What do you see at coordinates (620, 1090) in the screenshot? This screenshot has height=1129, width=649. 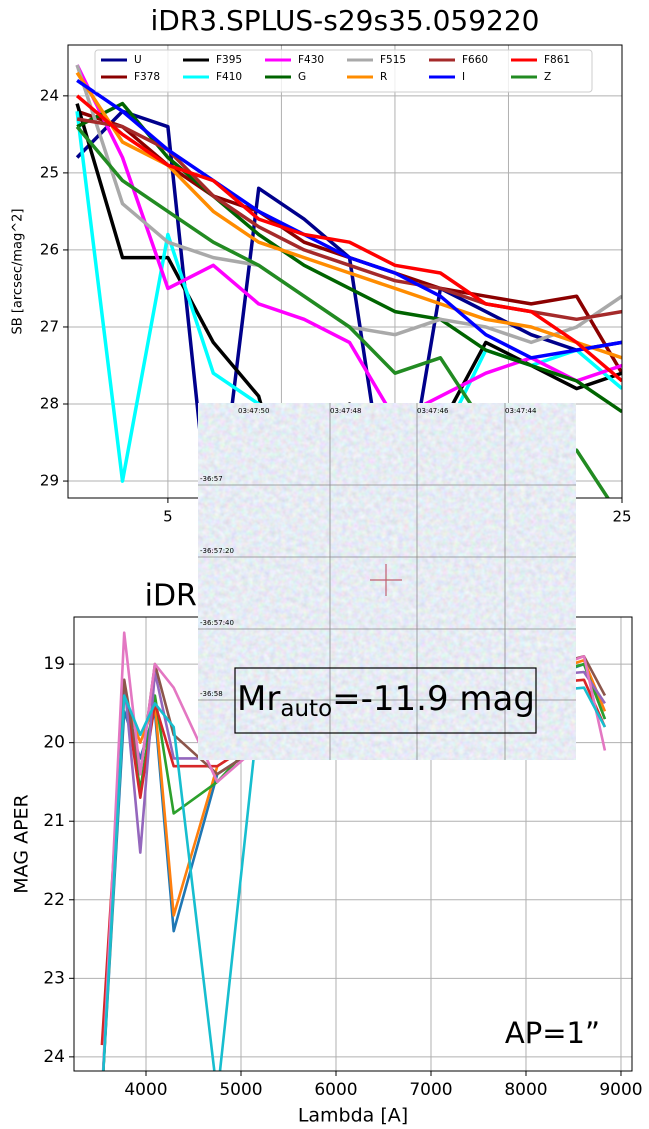 I see `x-tick-label: 9000` at bounding box center [620, 1090].